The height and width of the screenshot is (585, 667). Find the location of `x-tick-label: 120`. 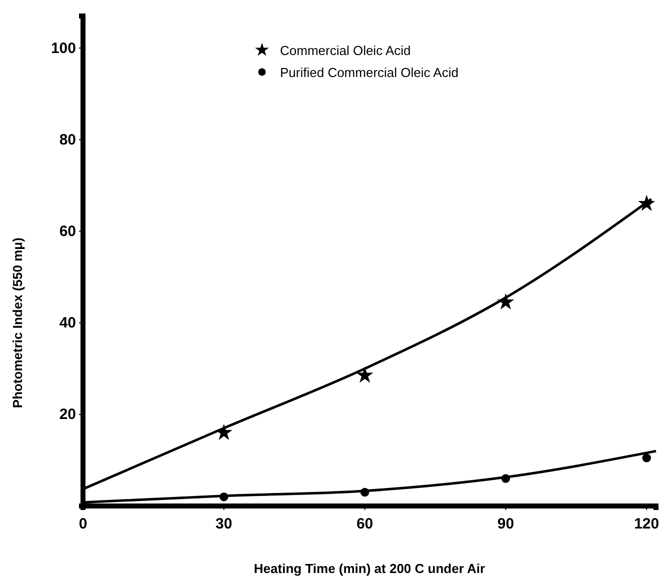

x-tick-label: 120 is located at coordinates (647, 524).